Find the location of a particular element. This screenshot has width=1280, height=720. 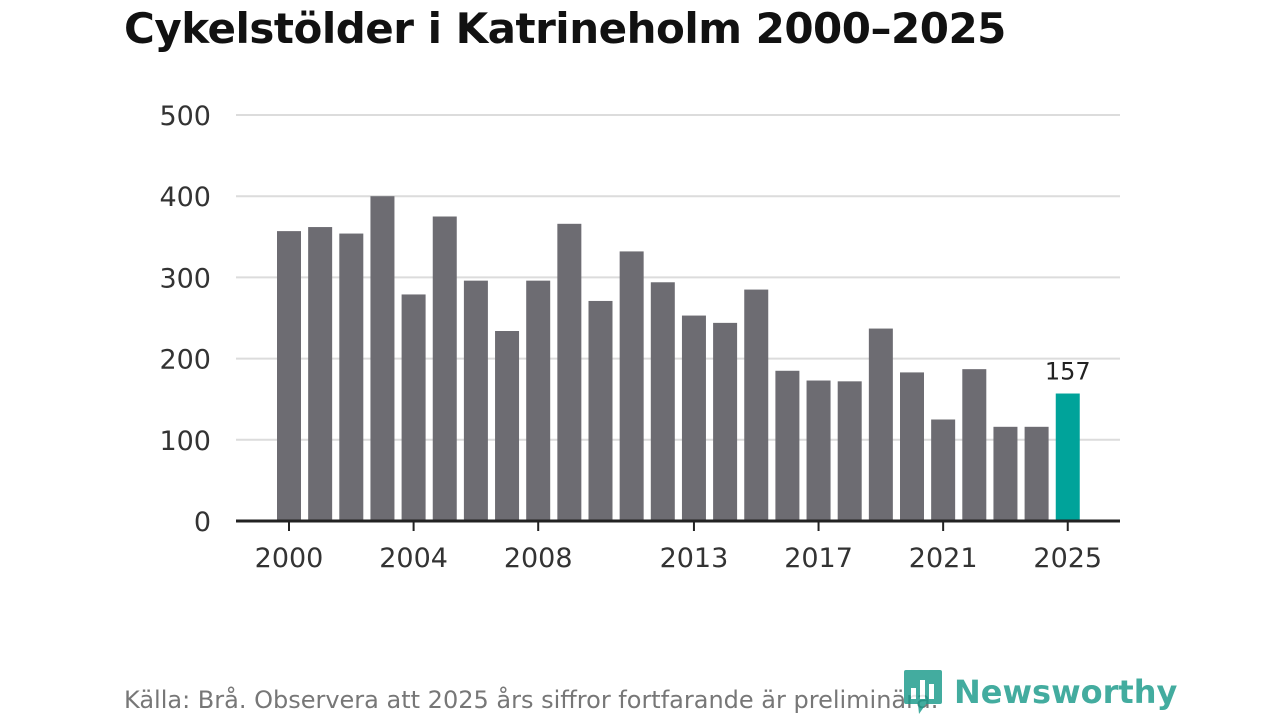

newsworthy-logo-icon is located at coordinates (923, 692).